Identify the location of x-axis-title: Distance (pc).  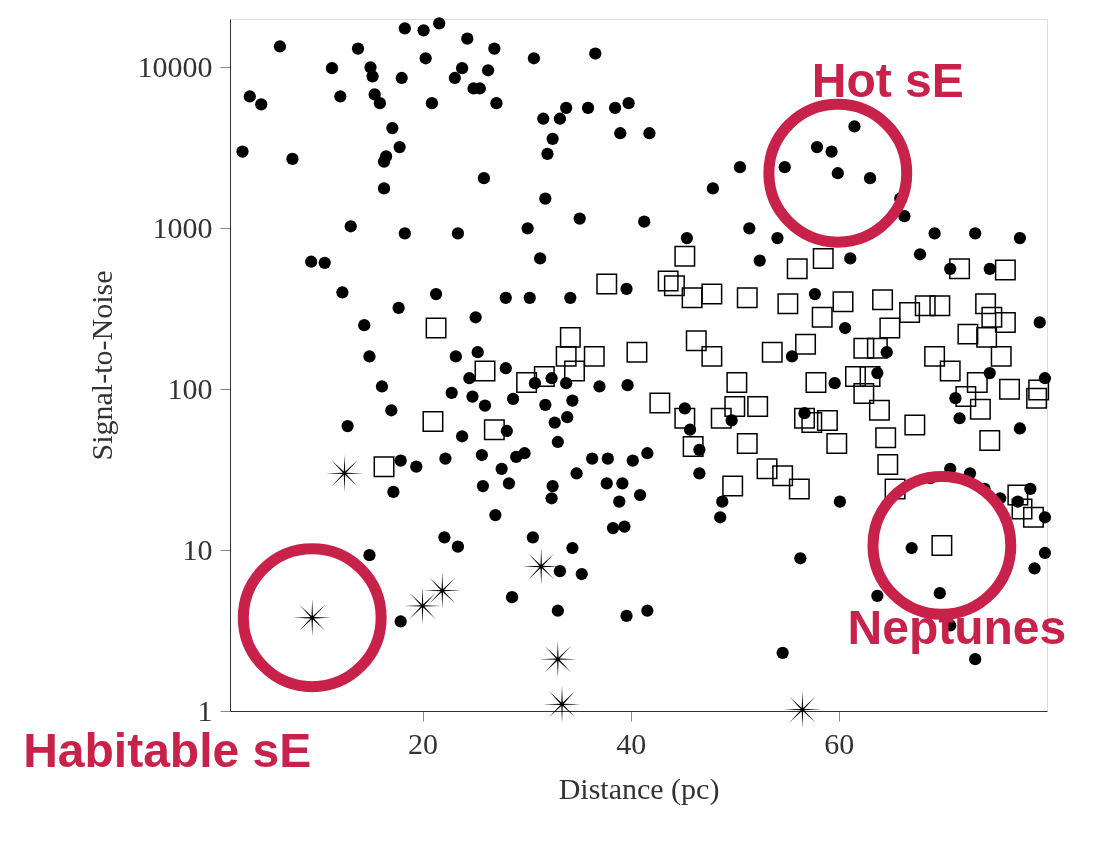
(639, 788).